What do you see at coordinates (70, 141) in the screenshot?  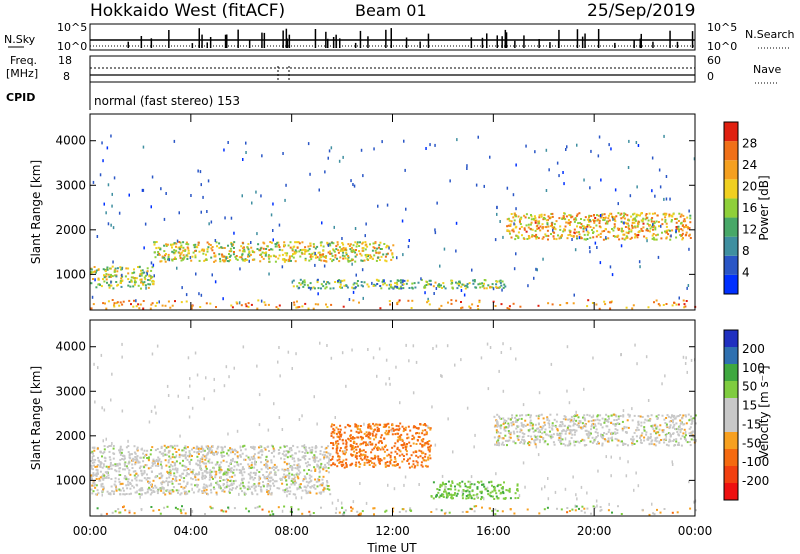 I see `ytick-label: 4000` at bounding box center [70, 141].